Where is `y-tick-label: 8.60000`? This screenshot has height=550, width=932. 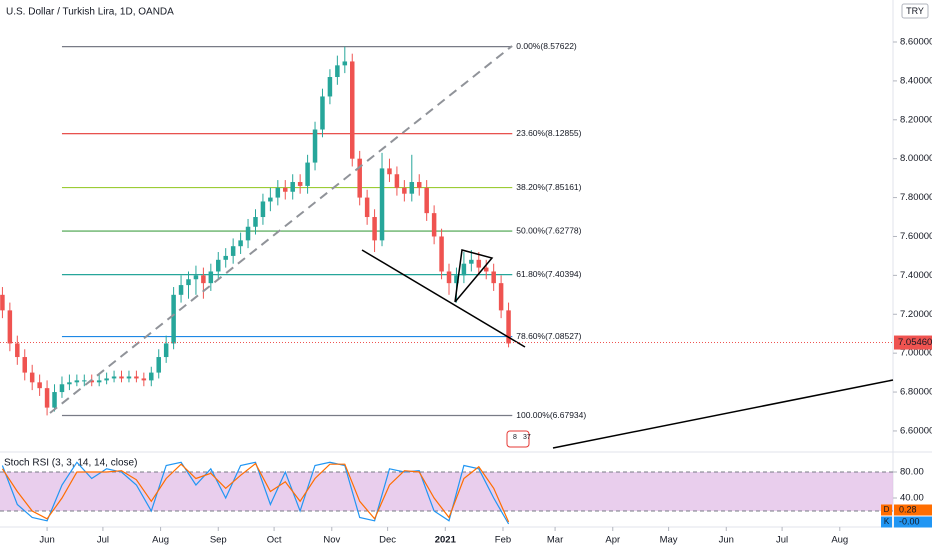
y-tick-label: 8.60000 is located at coordinates (916, 42).